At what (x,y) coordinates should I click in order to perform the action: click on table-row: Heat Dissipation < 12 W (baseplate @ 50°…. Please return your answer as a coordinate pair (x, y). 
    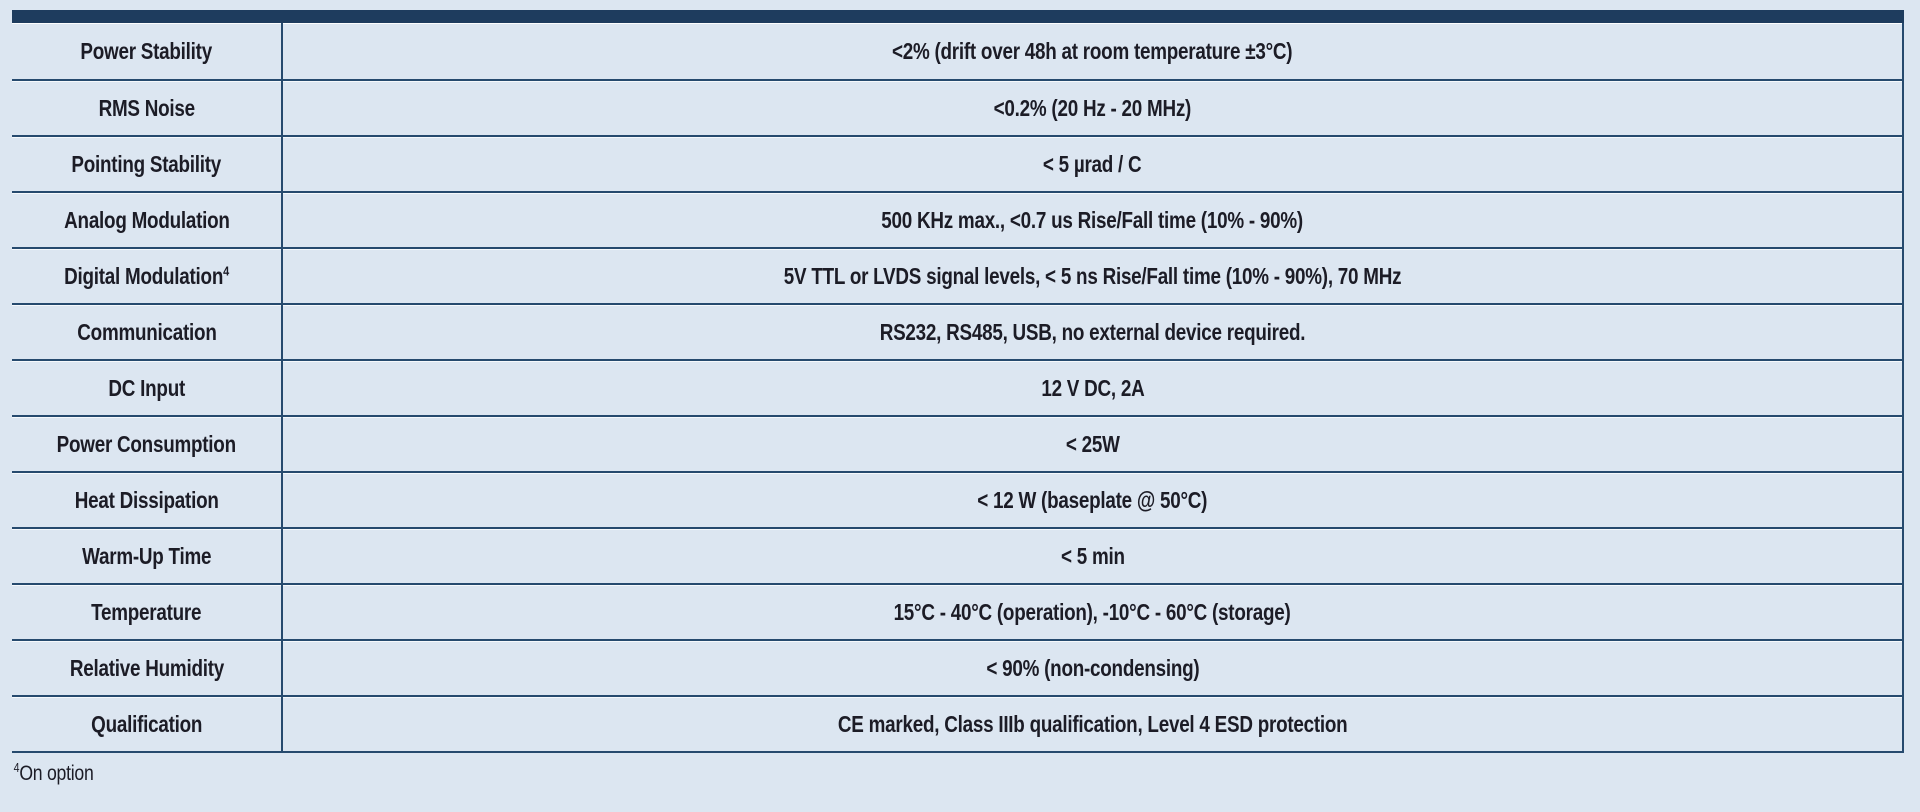
    Looking at the image, I should click on (957, 499).